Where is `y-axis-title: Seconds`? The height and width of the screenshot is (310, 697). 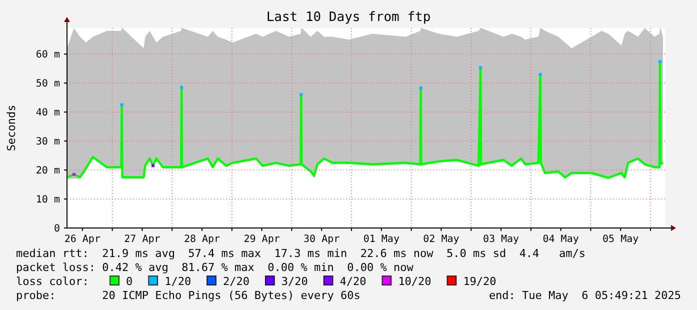
y-axis-title: Seconds is located at coordinates (11, 128).